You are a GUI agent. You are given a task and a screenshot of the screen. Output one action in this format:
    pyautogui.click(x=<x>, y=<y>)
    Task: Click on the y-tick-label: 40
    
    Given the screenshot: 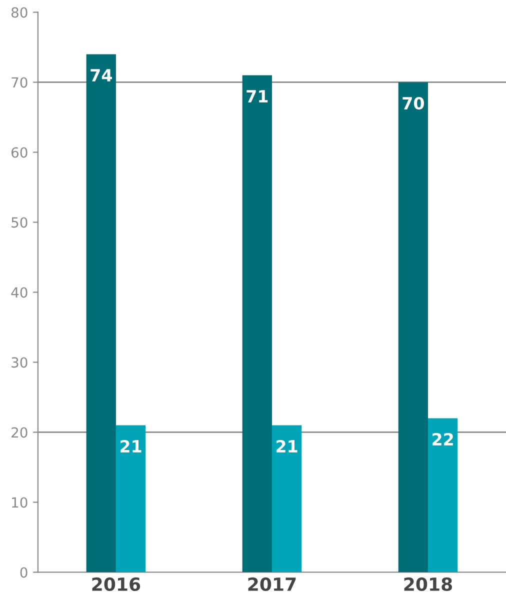 What is the action you would take?
    pyautogui.click(x=19, y=292)
    